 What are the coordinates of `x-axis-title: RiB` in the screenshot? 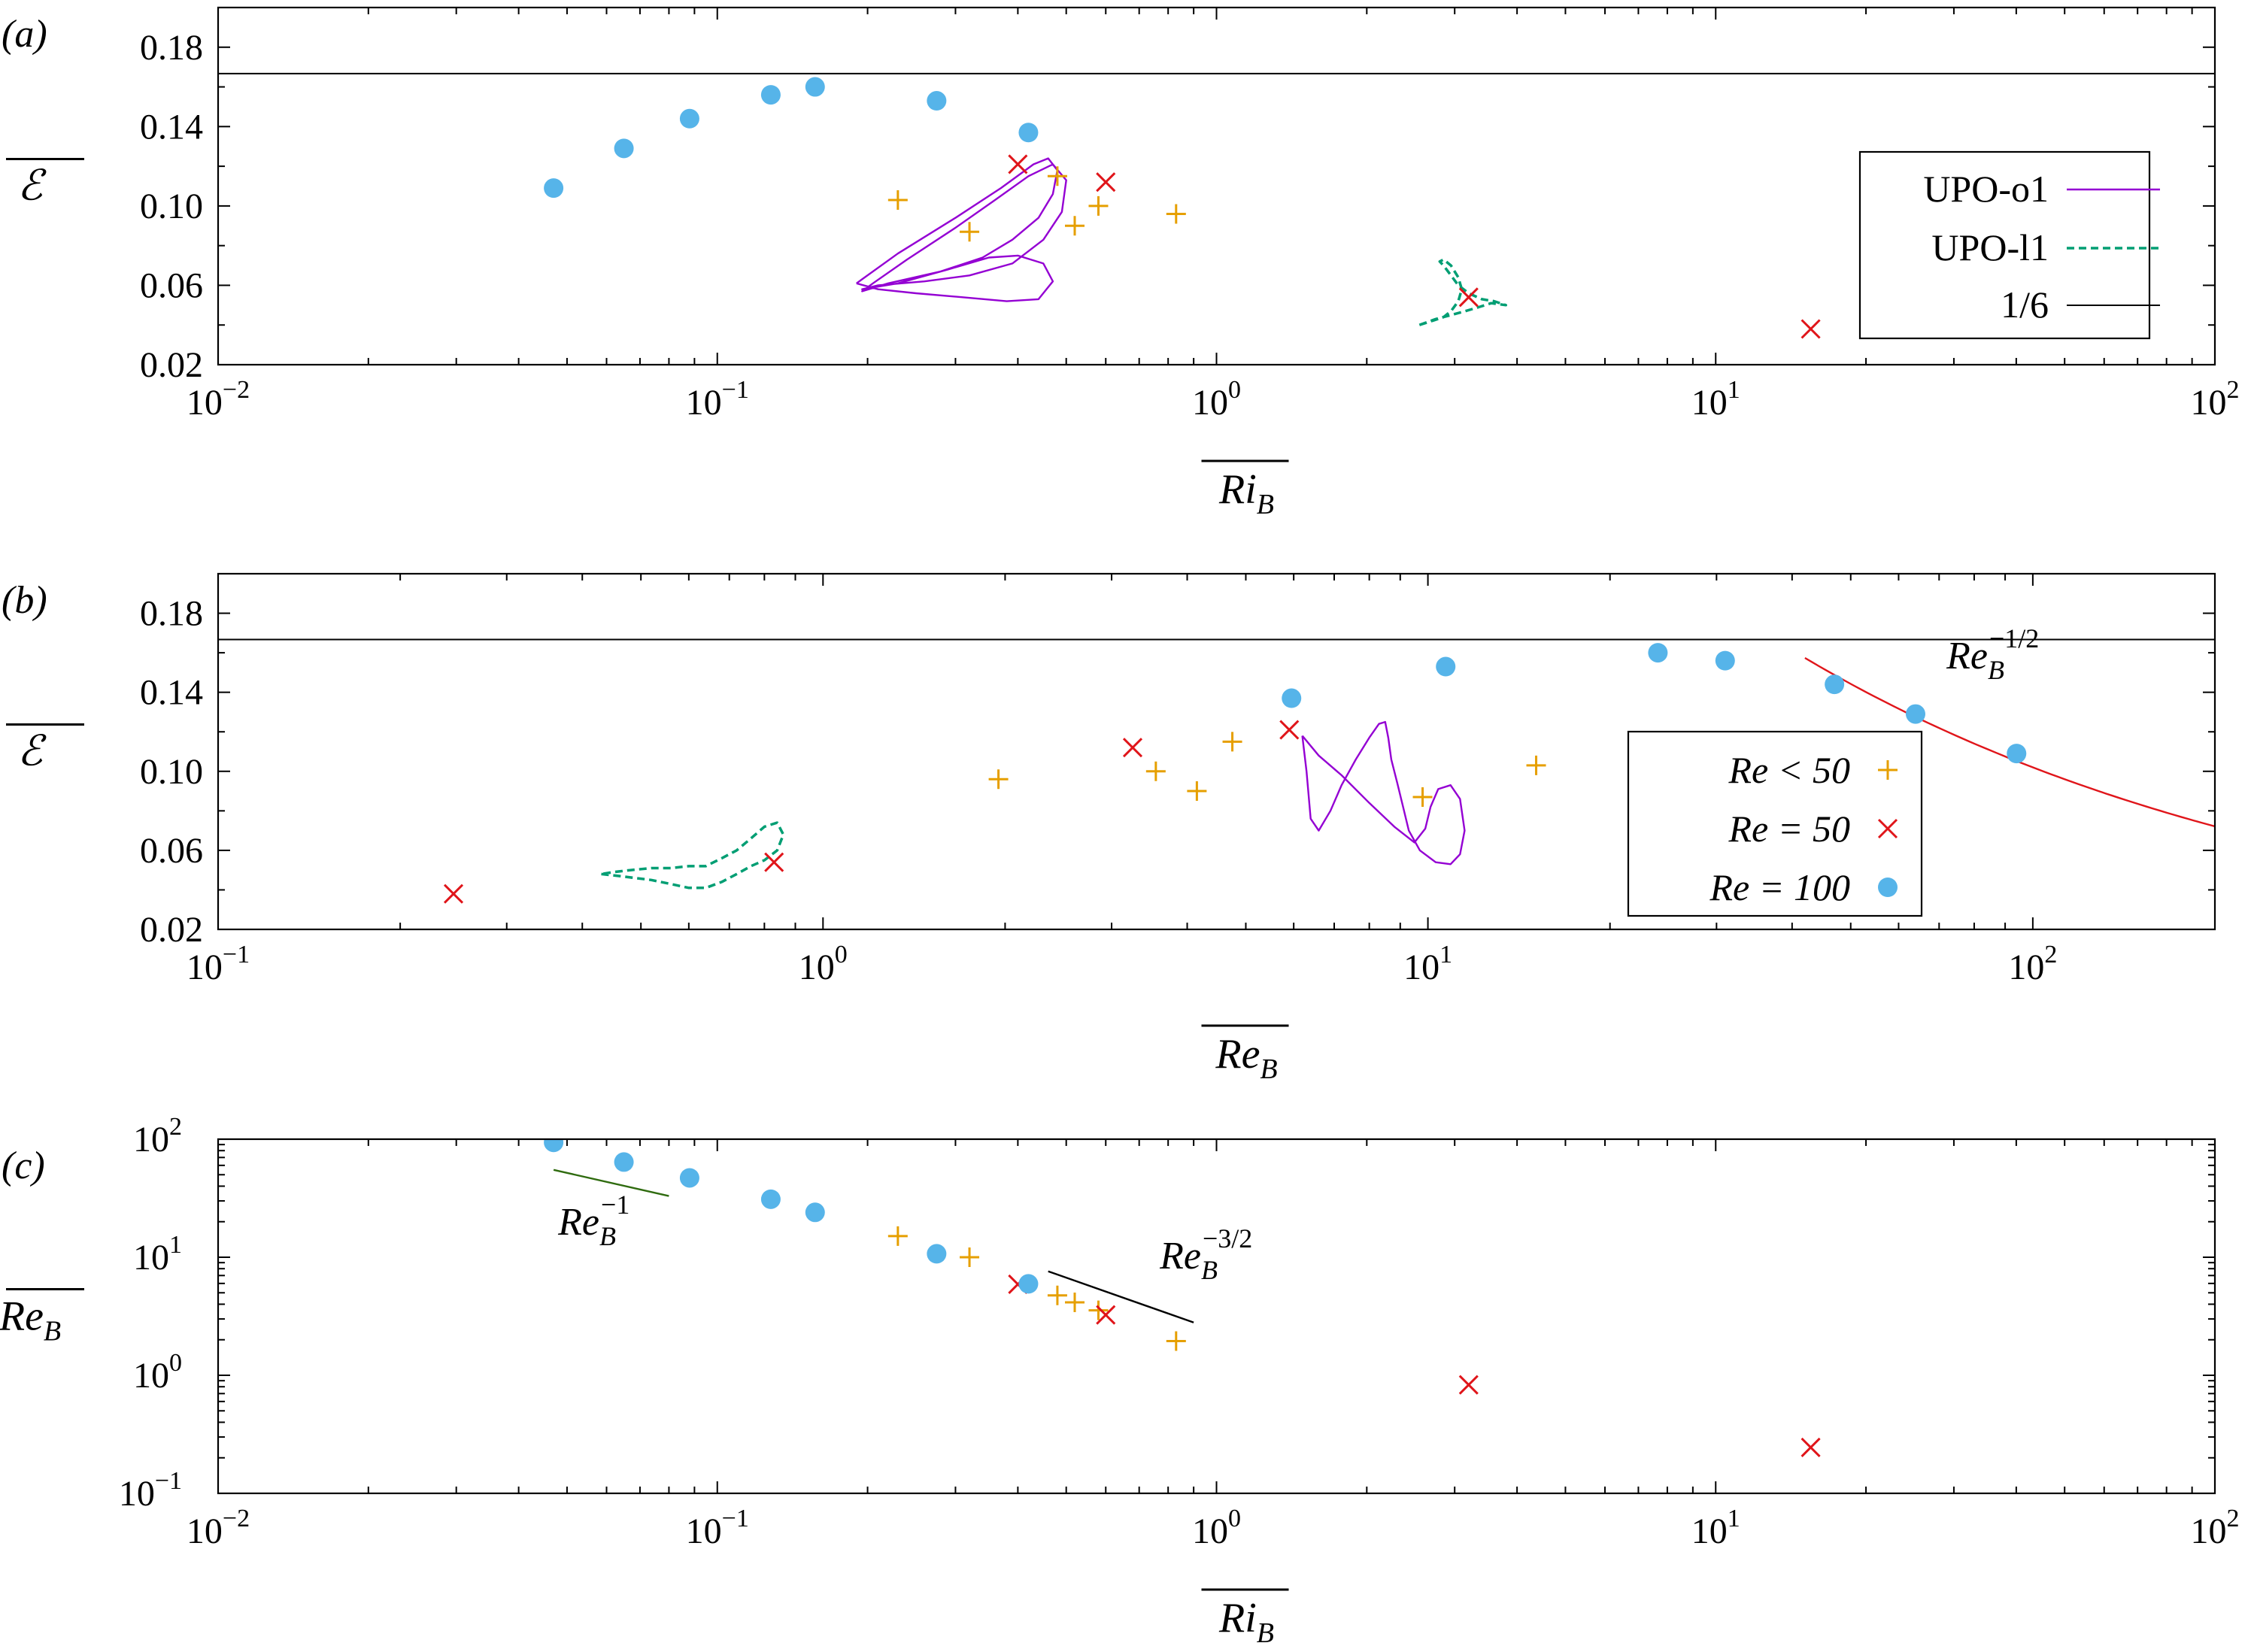 It's located at (1246, 1622).